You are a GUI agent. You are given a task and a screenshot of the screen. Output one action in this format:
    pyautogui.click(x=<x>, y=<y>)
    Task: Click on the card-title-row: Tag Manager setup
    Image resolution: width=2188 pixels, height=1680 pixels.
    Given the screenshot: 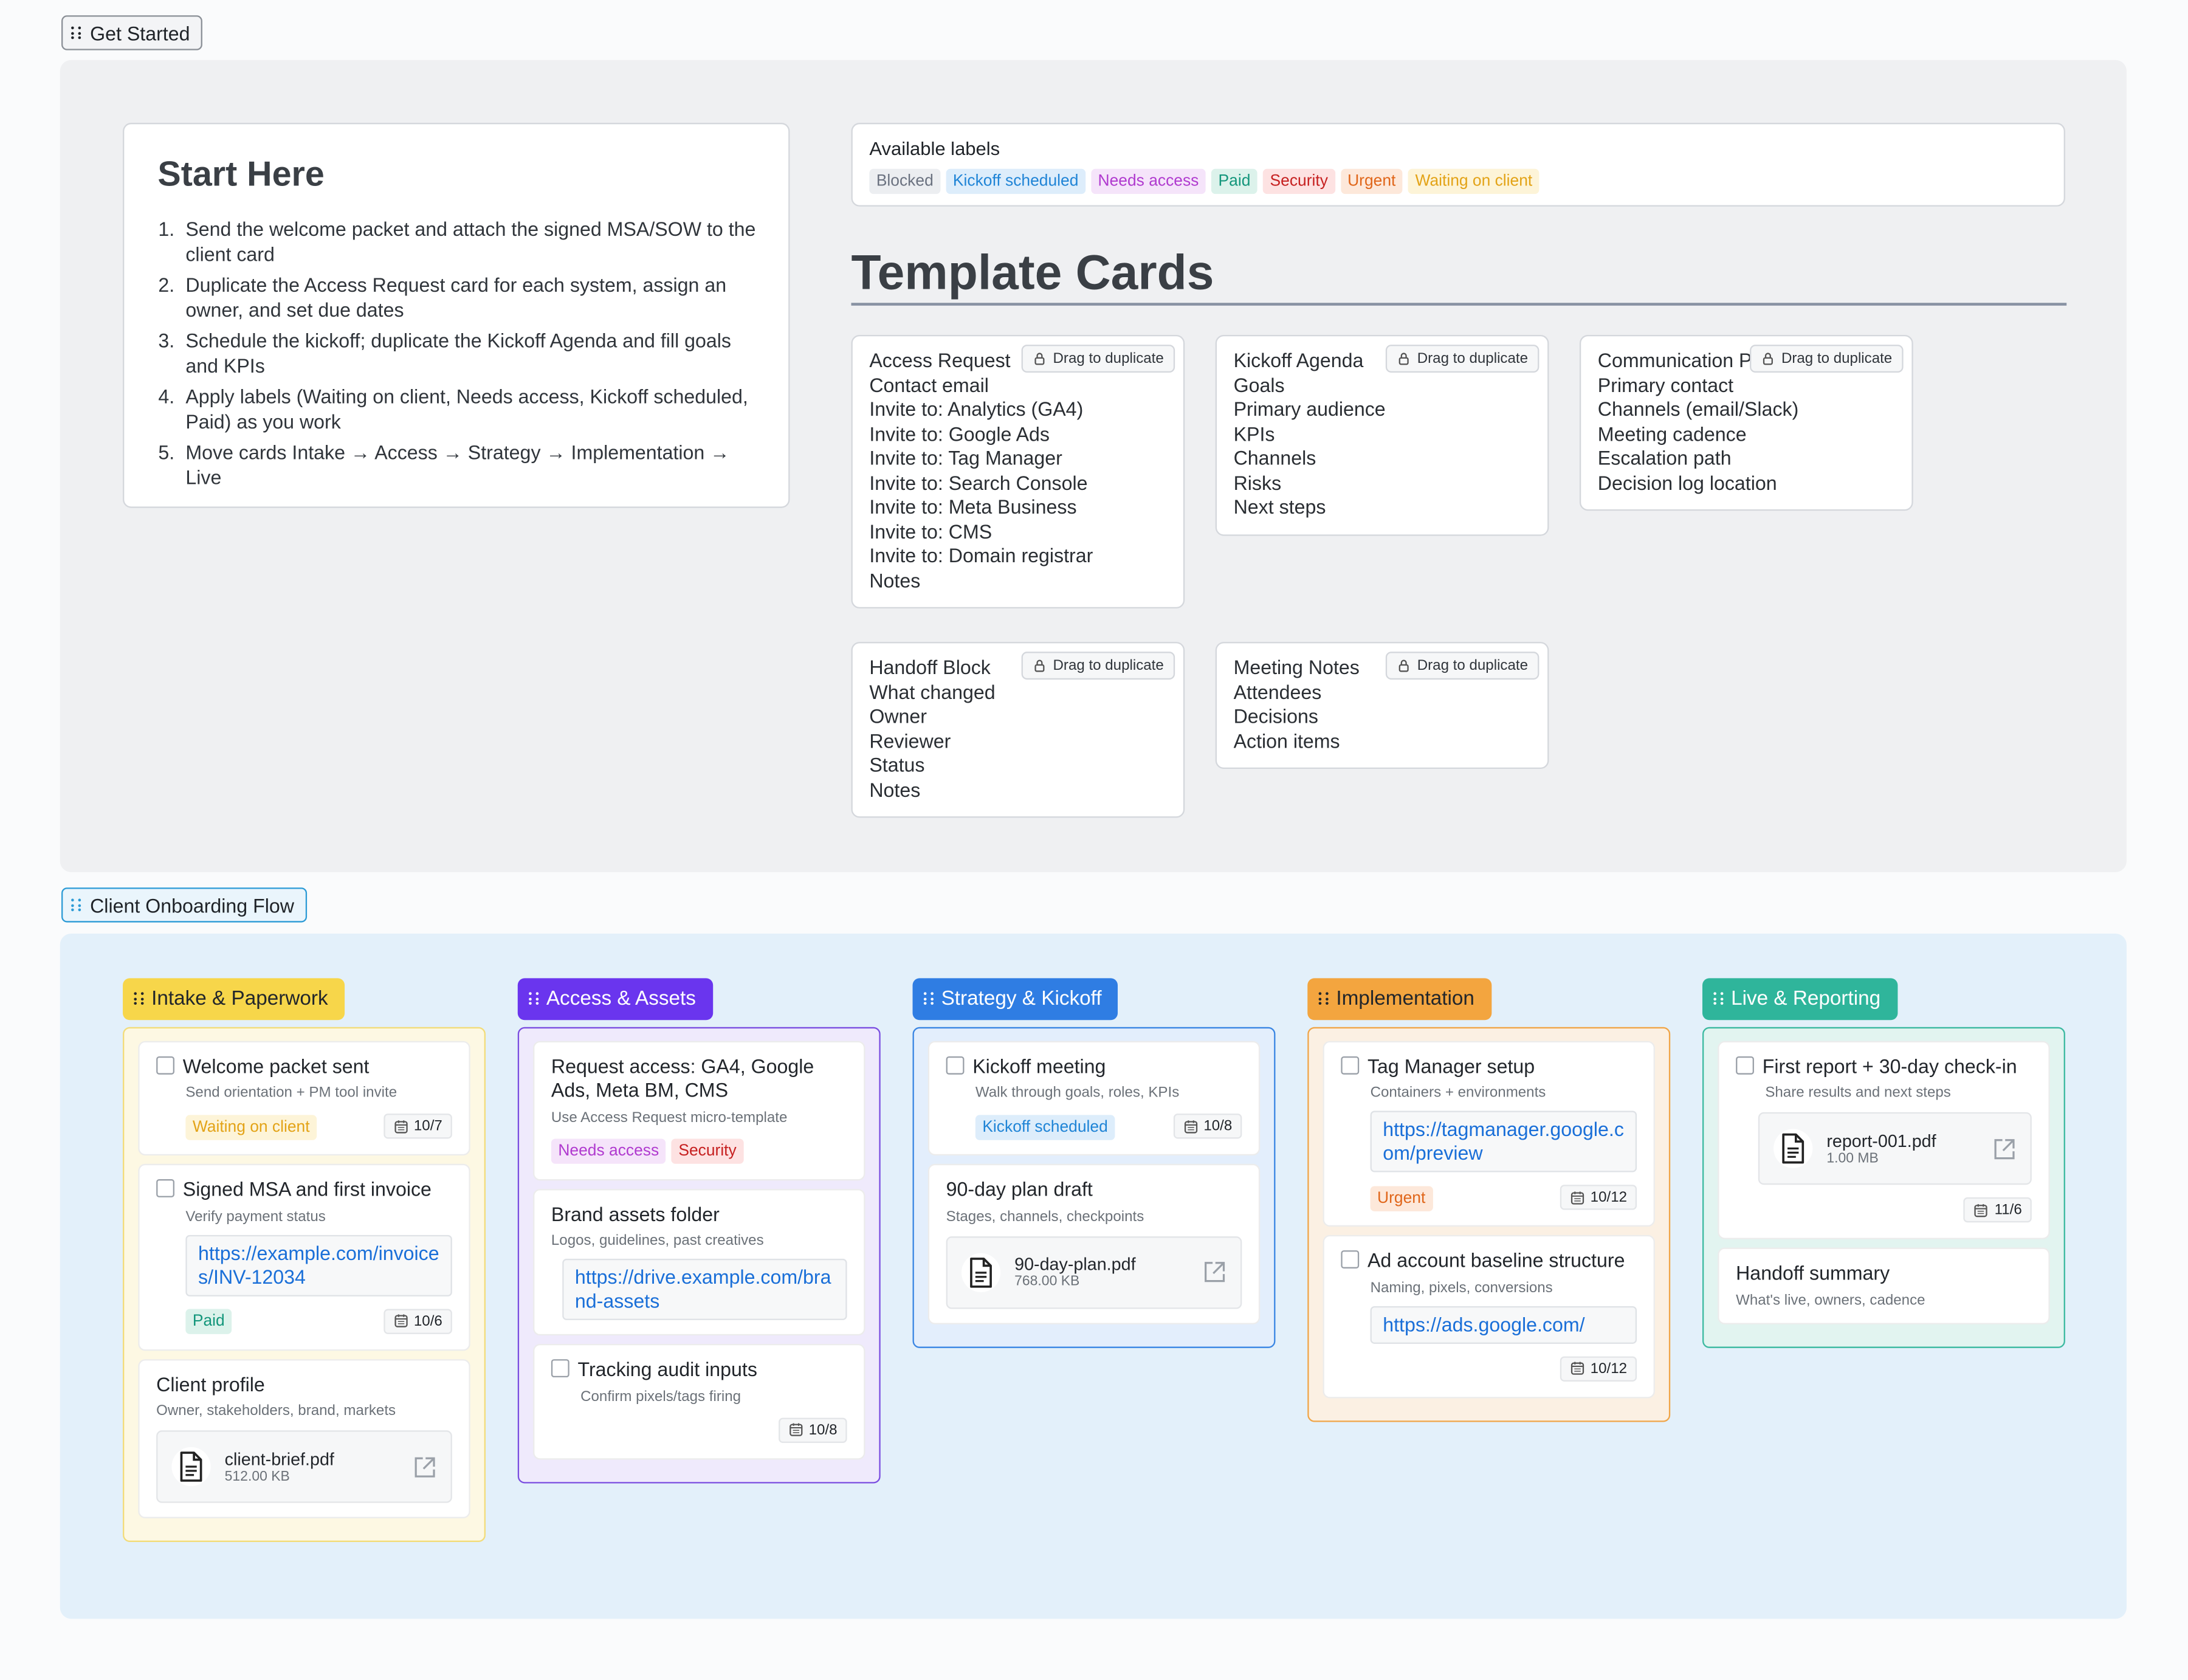 What is the action you would take?
    pyautogui.click(x=1489, y=1067)
    